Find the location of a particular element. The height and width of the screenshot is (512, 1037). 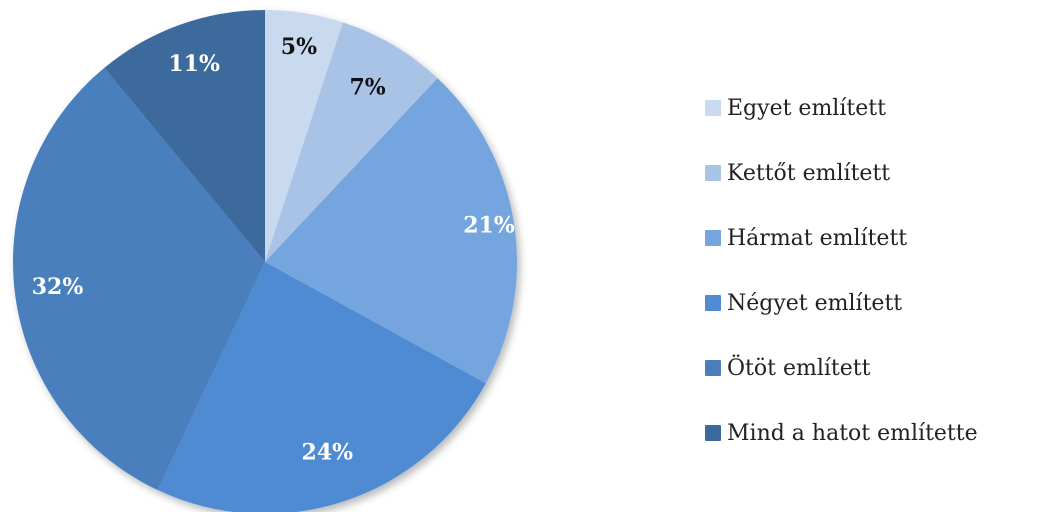

legend-label: Hármat említett is located at coordinates (817, 238).